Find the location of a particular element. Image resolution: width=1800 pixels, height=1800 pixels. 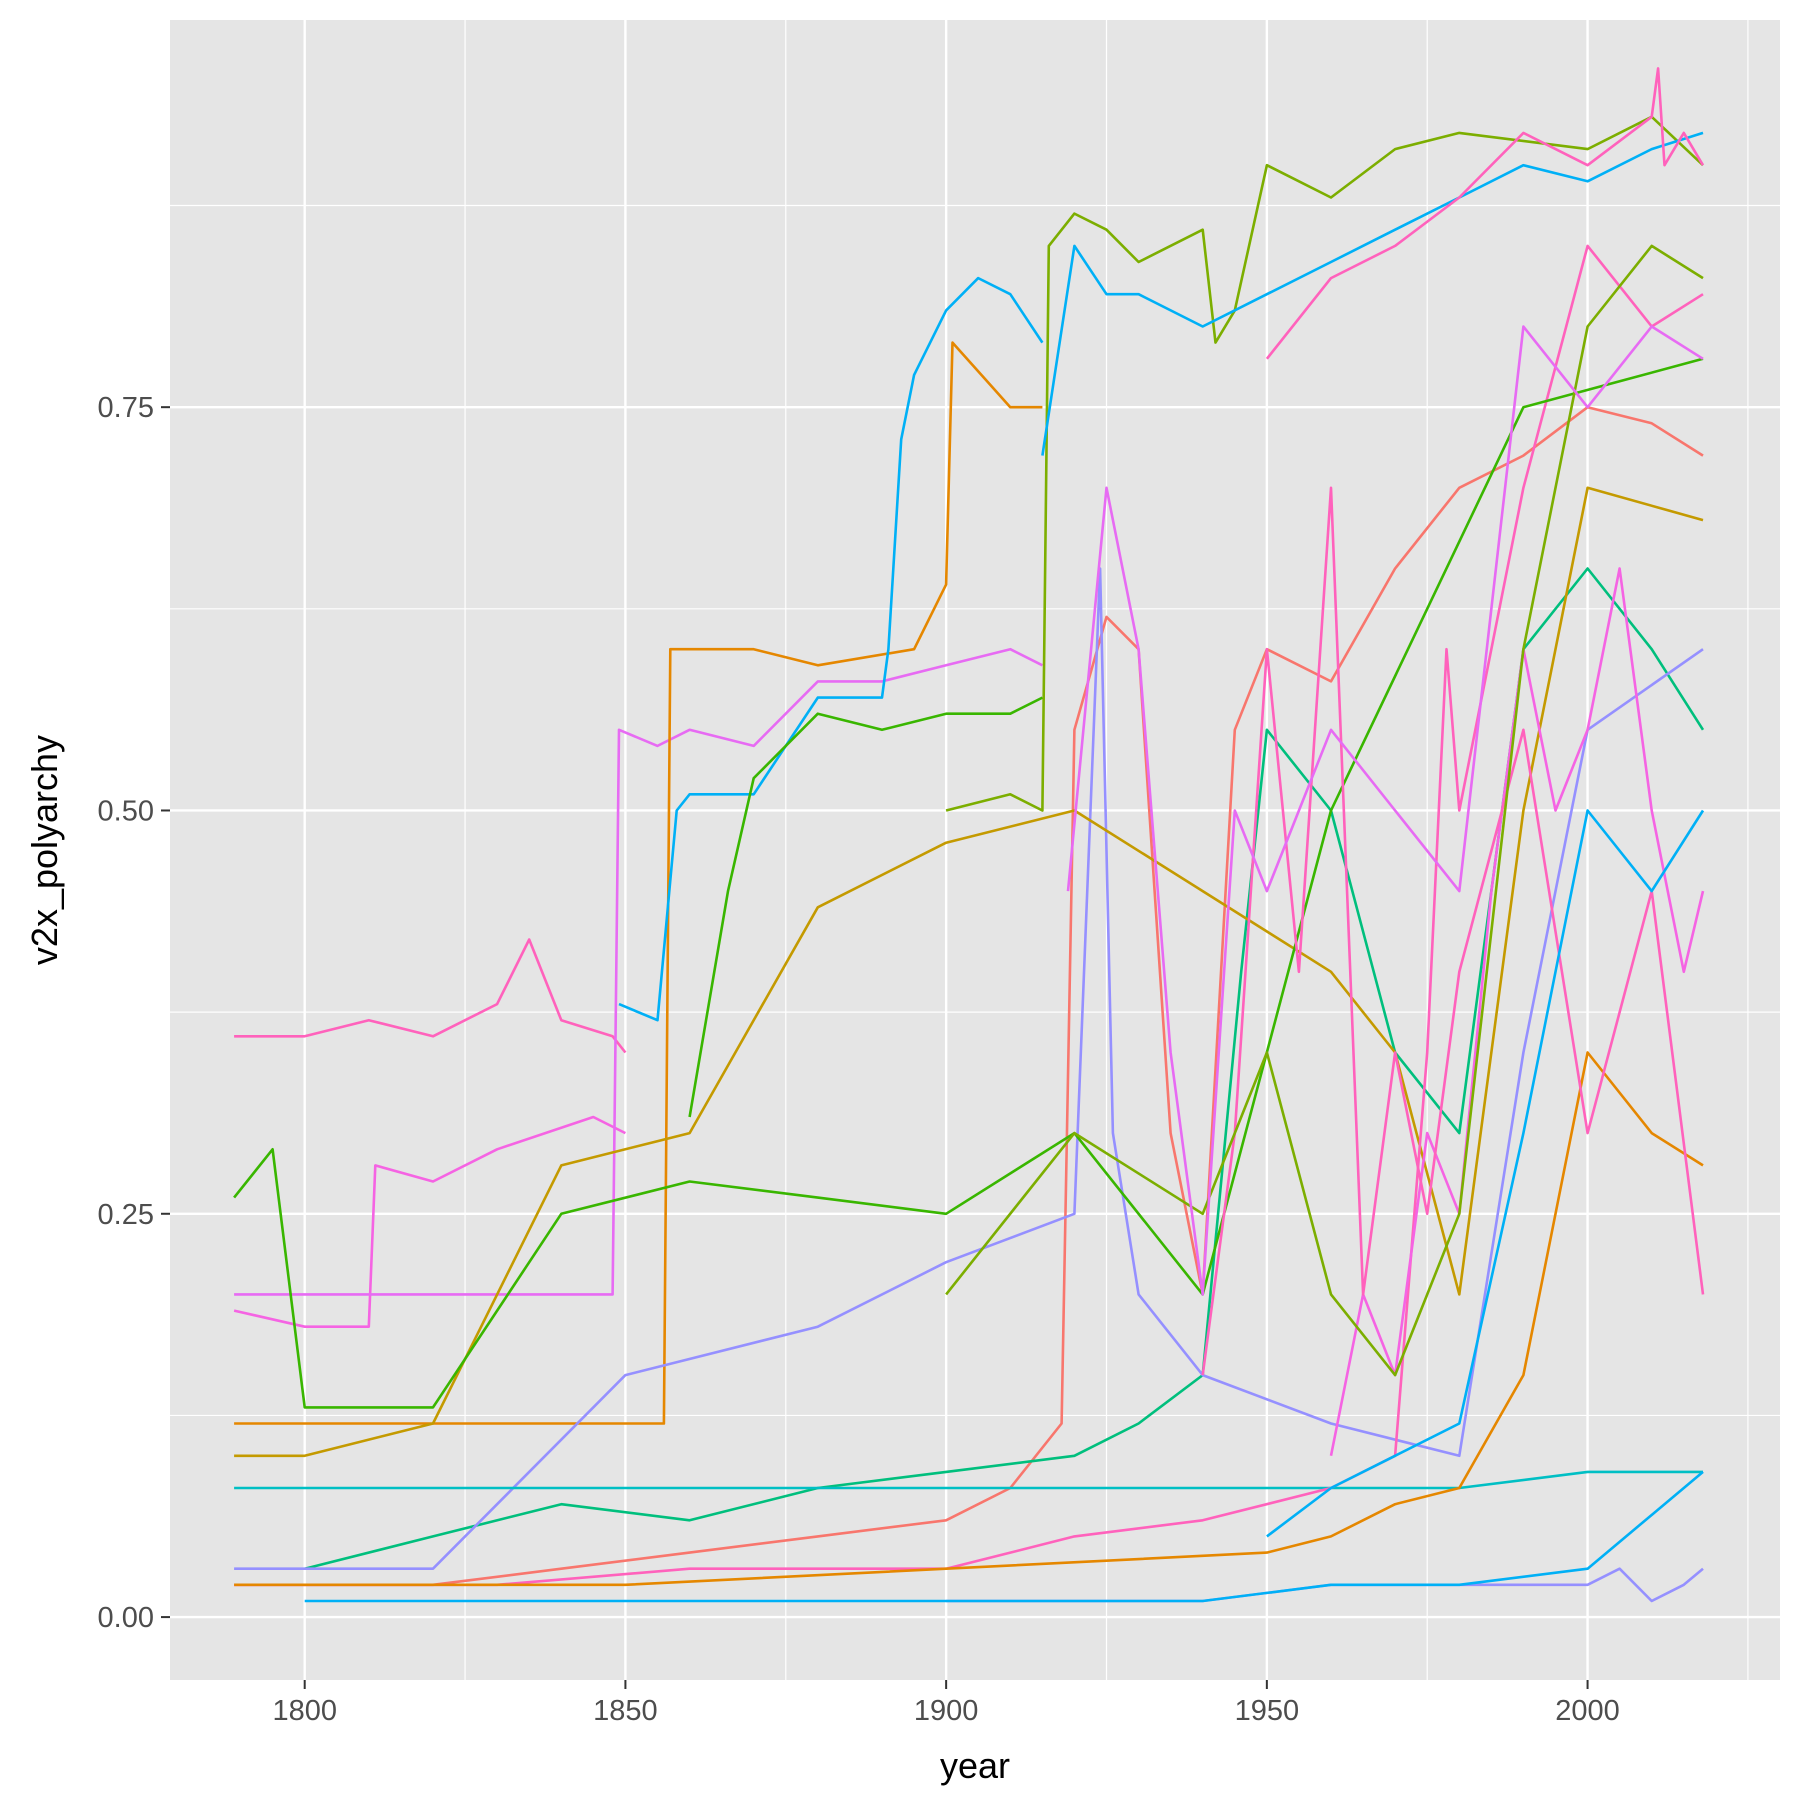

y-axis: 0.00 0.25 0.50 0.75 is located at coordinates (134, 1013).